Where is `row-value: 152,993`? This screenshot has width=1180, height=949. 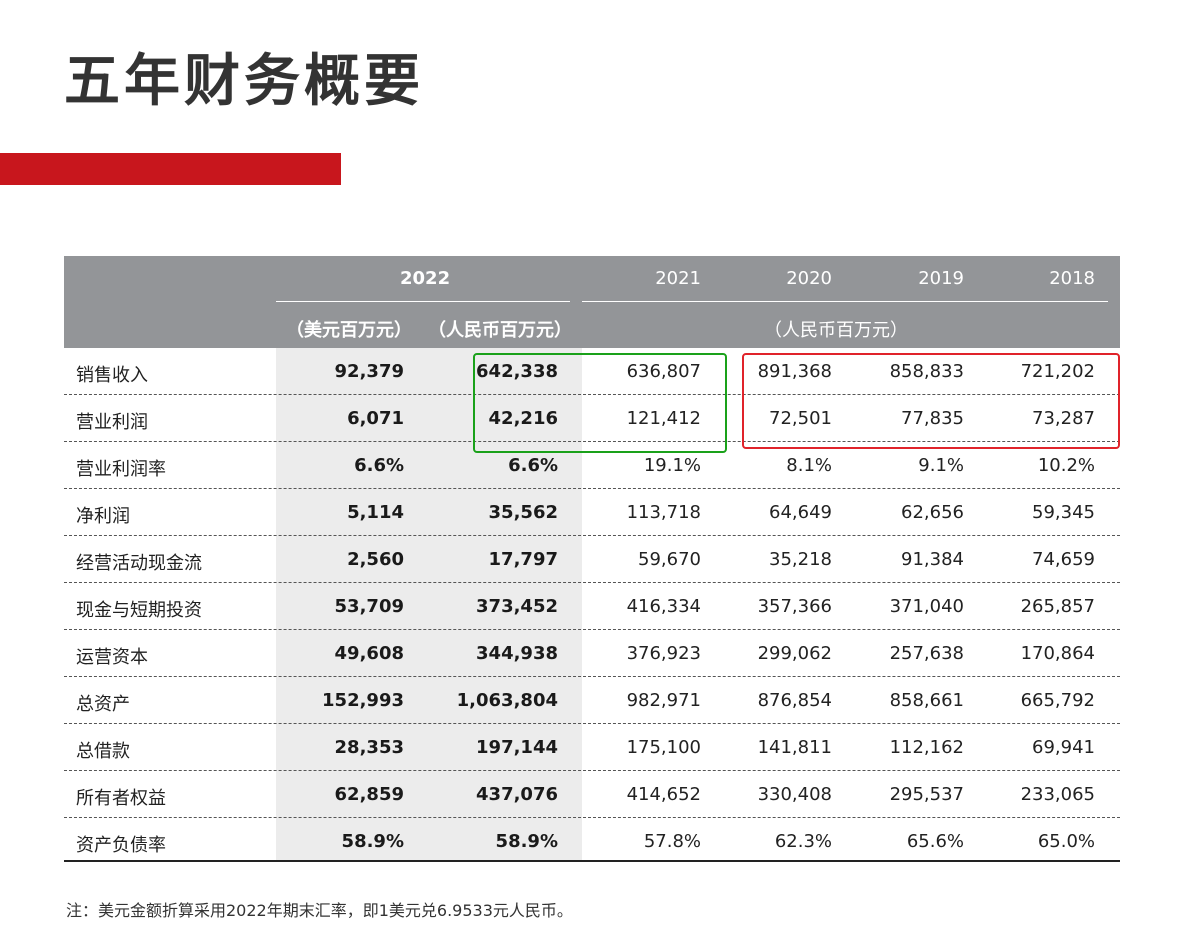
row-value: 152,993 is located at coordinates (363, 700).